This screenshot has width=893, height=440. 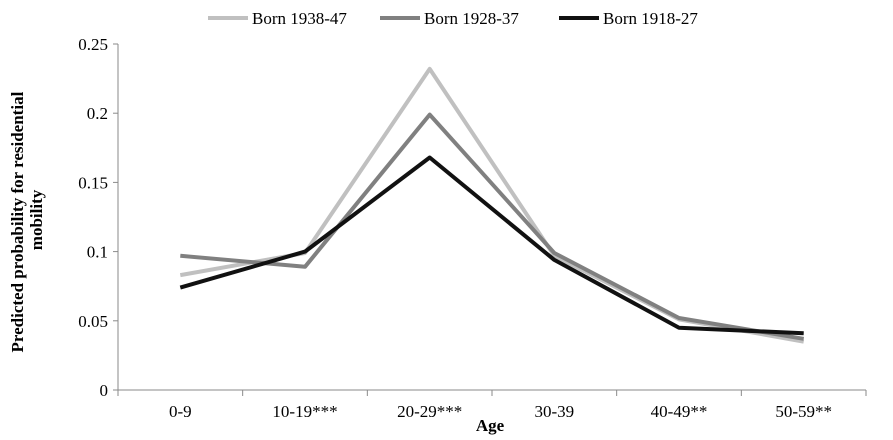 What do you see at coordinates (554, 411) in the screenshot?
I see `x-tick-label: 30-39` at bounding box center [554, 411].